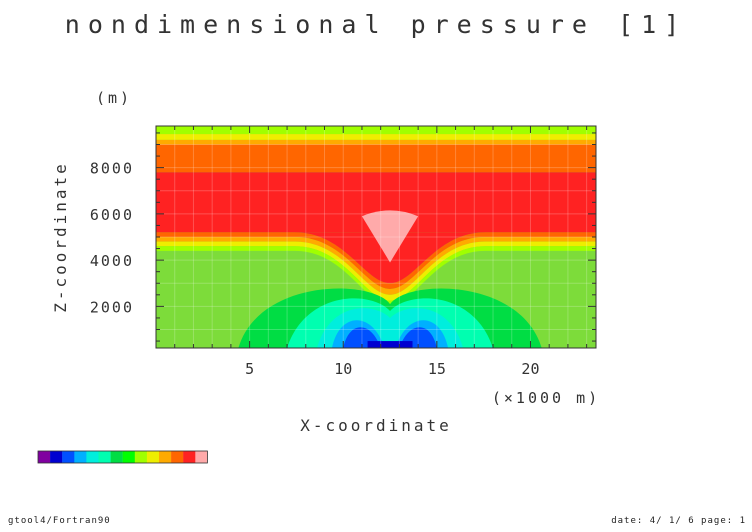 This screenshot has width=752, height=532. I want to click on x-tick-label: 5, so click(249, 369).